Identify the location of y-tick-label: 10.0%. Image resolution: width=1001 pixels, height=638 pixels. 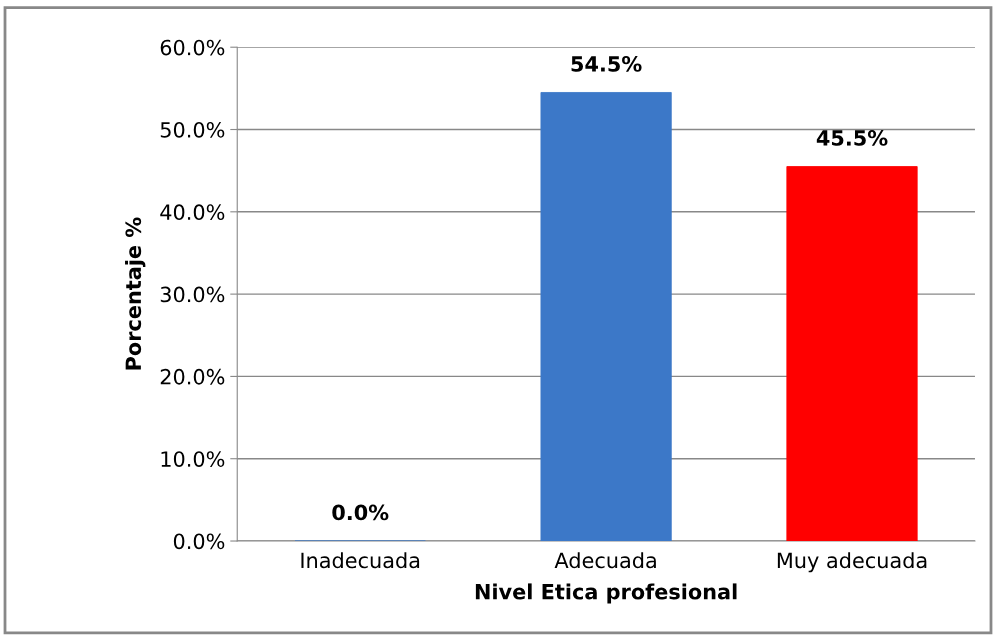
(193, 459).